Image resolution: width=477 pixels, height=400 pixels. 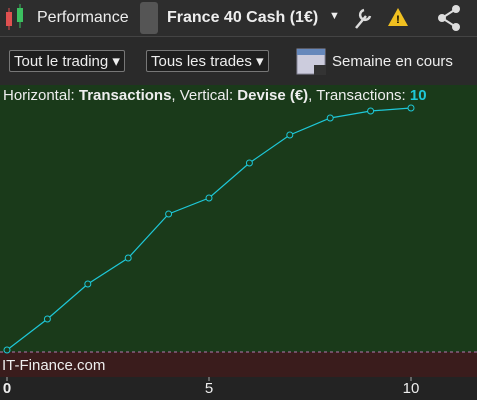 I want to click on share-icon, so click(x=449, y=18).